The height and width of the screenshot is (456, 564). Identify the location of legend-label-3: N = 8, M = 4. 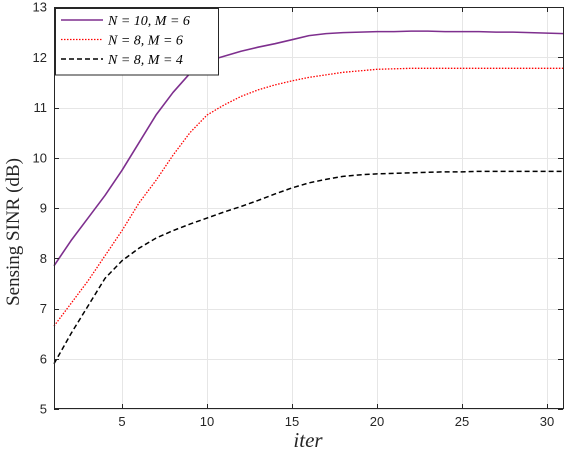
(145, 60).